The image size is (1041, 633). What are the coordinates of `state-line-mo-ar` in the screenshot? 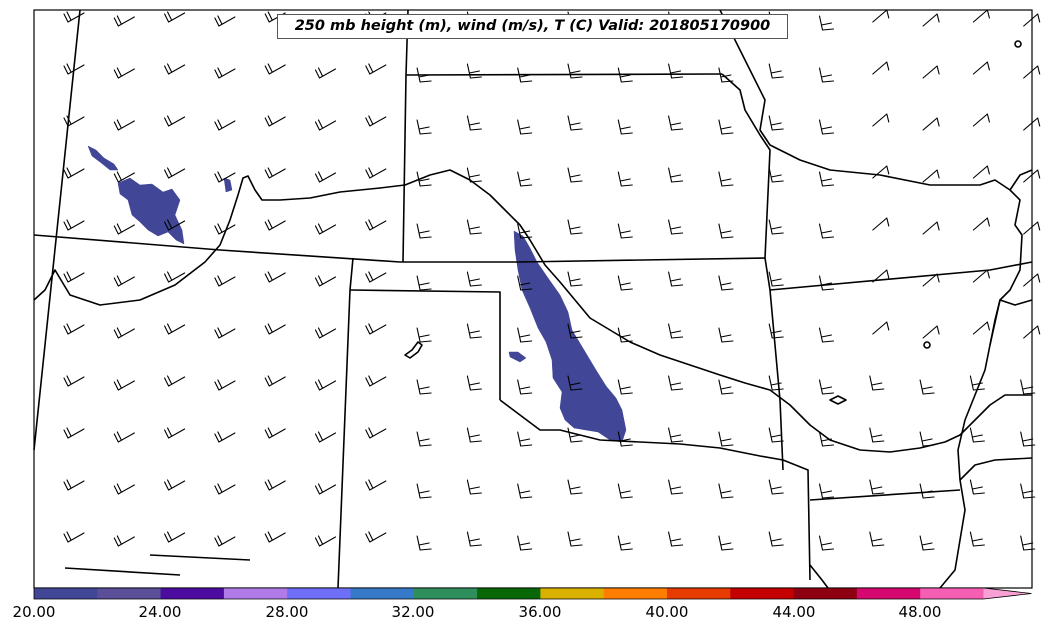 It's located at (901, 276).